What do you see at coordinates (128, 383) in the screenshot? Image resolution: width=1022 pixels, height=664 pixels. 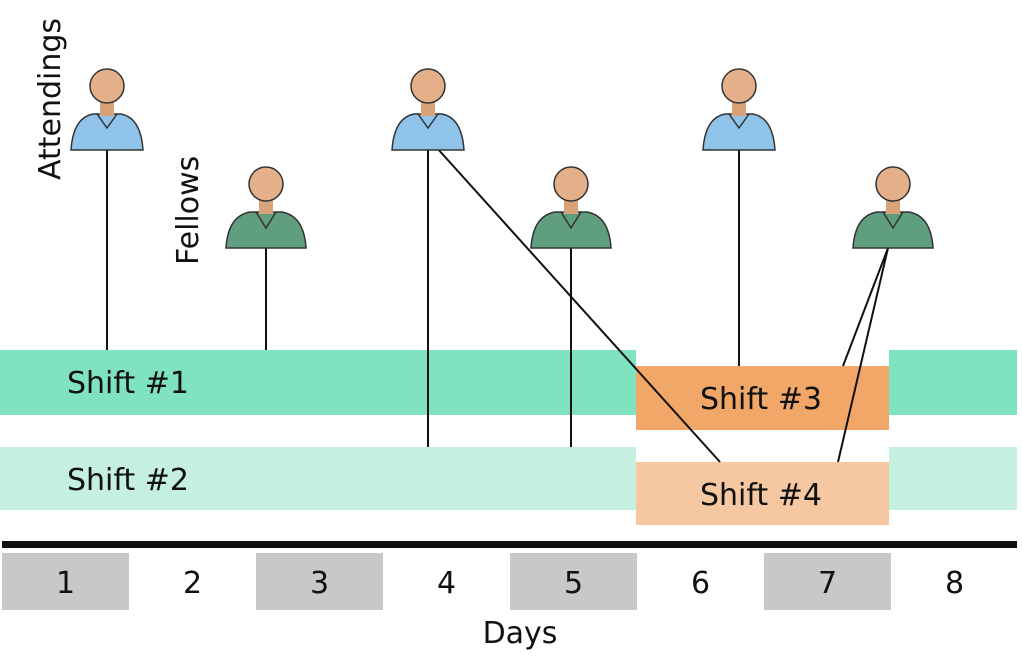 I see `shift-label: Shift #1` at bounding box center [128, 383].